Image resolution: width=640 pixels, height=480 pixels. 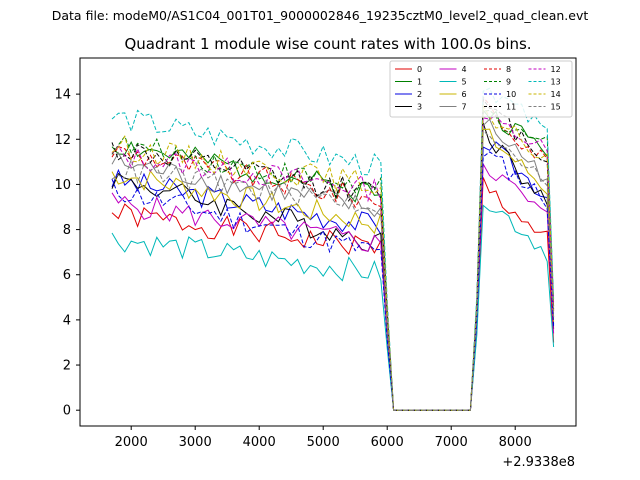 I want to click on x-tick-label: 7000, so click(x=451, y=442).